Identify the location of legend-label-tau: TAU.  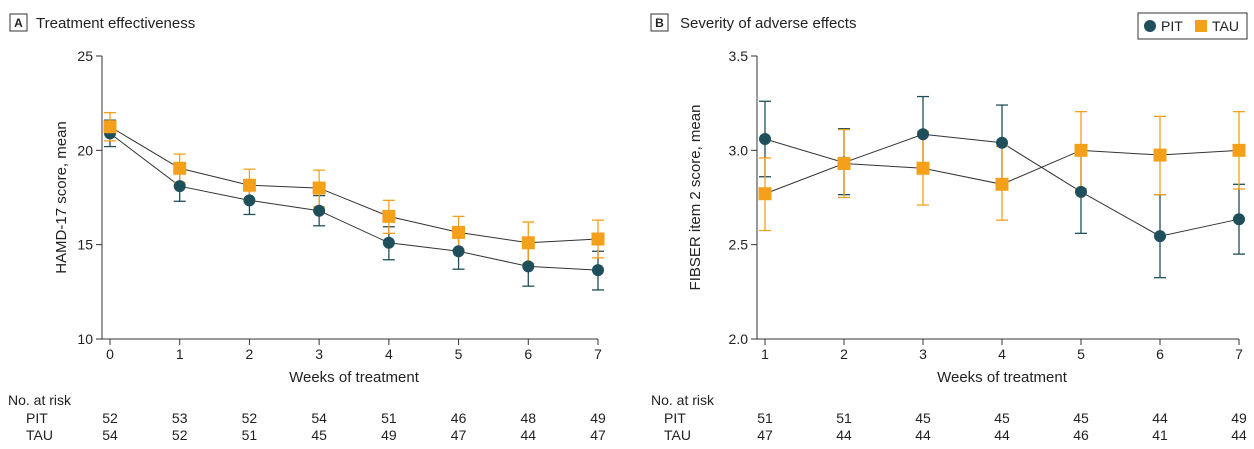
(1225, 26).